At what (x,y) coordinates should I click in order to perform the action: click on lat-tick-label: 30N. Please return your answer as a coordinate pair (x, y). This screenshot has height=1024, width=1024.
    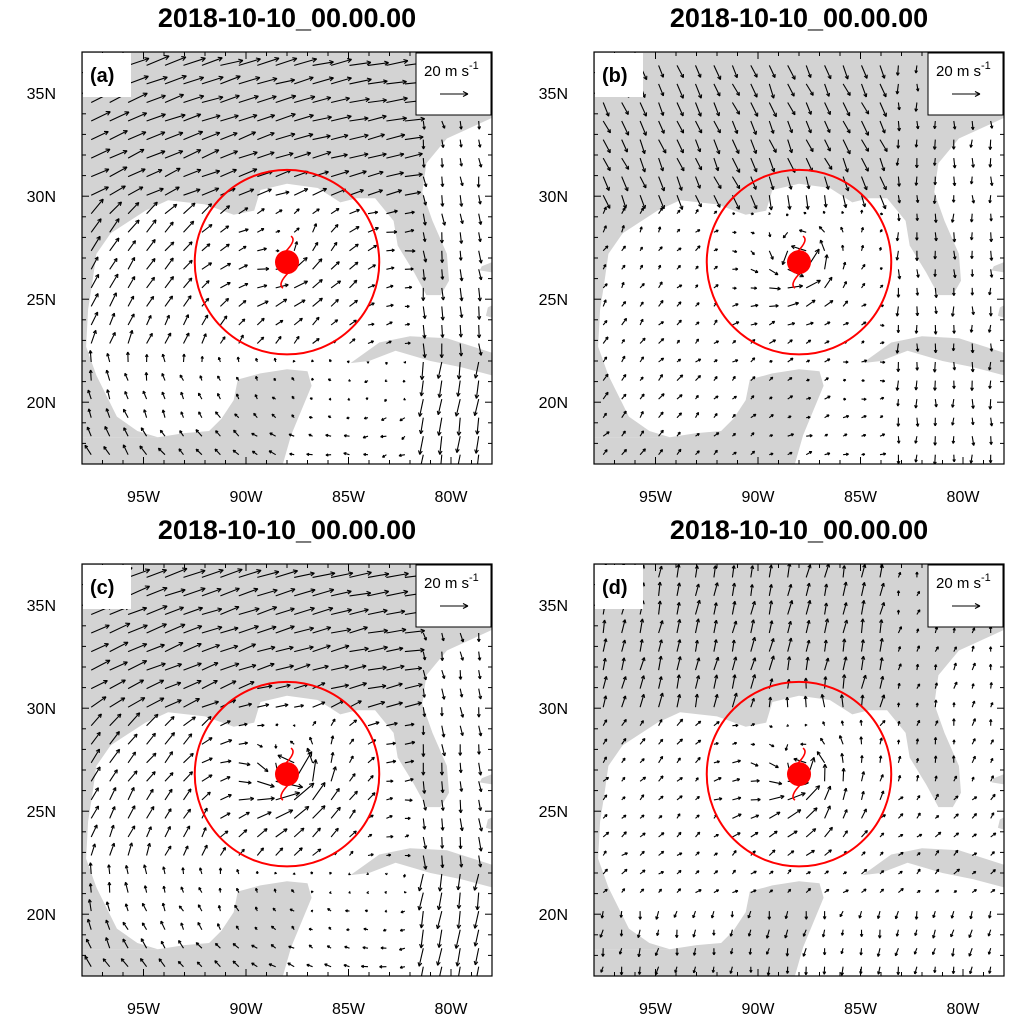
    Looking at the image, I should click on (553, 197).